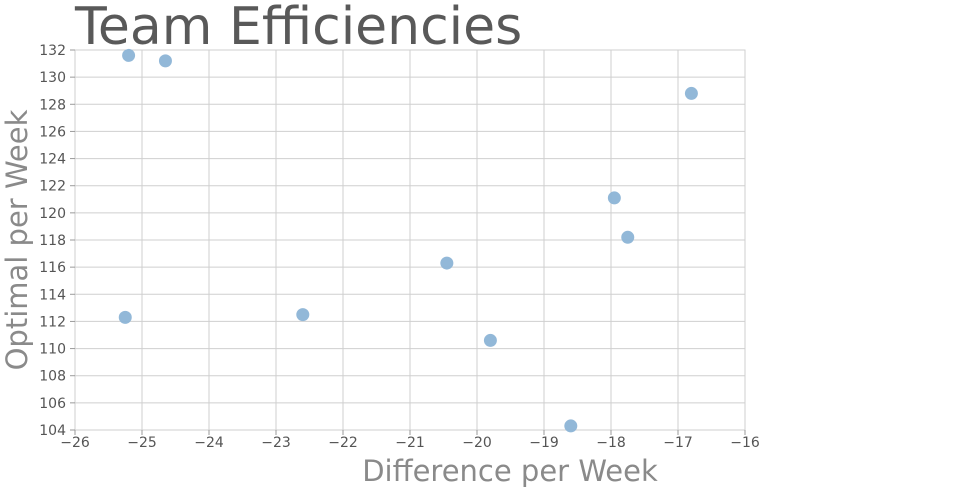 The height and width of the screenshot is (500, 960). Describe the element at coordinates (52, 322) in the screenshot. I see `y-tick-label: 112` at that location.